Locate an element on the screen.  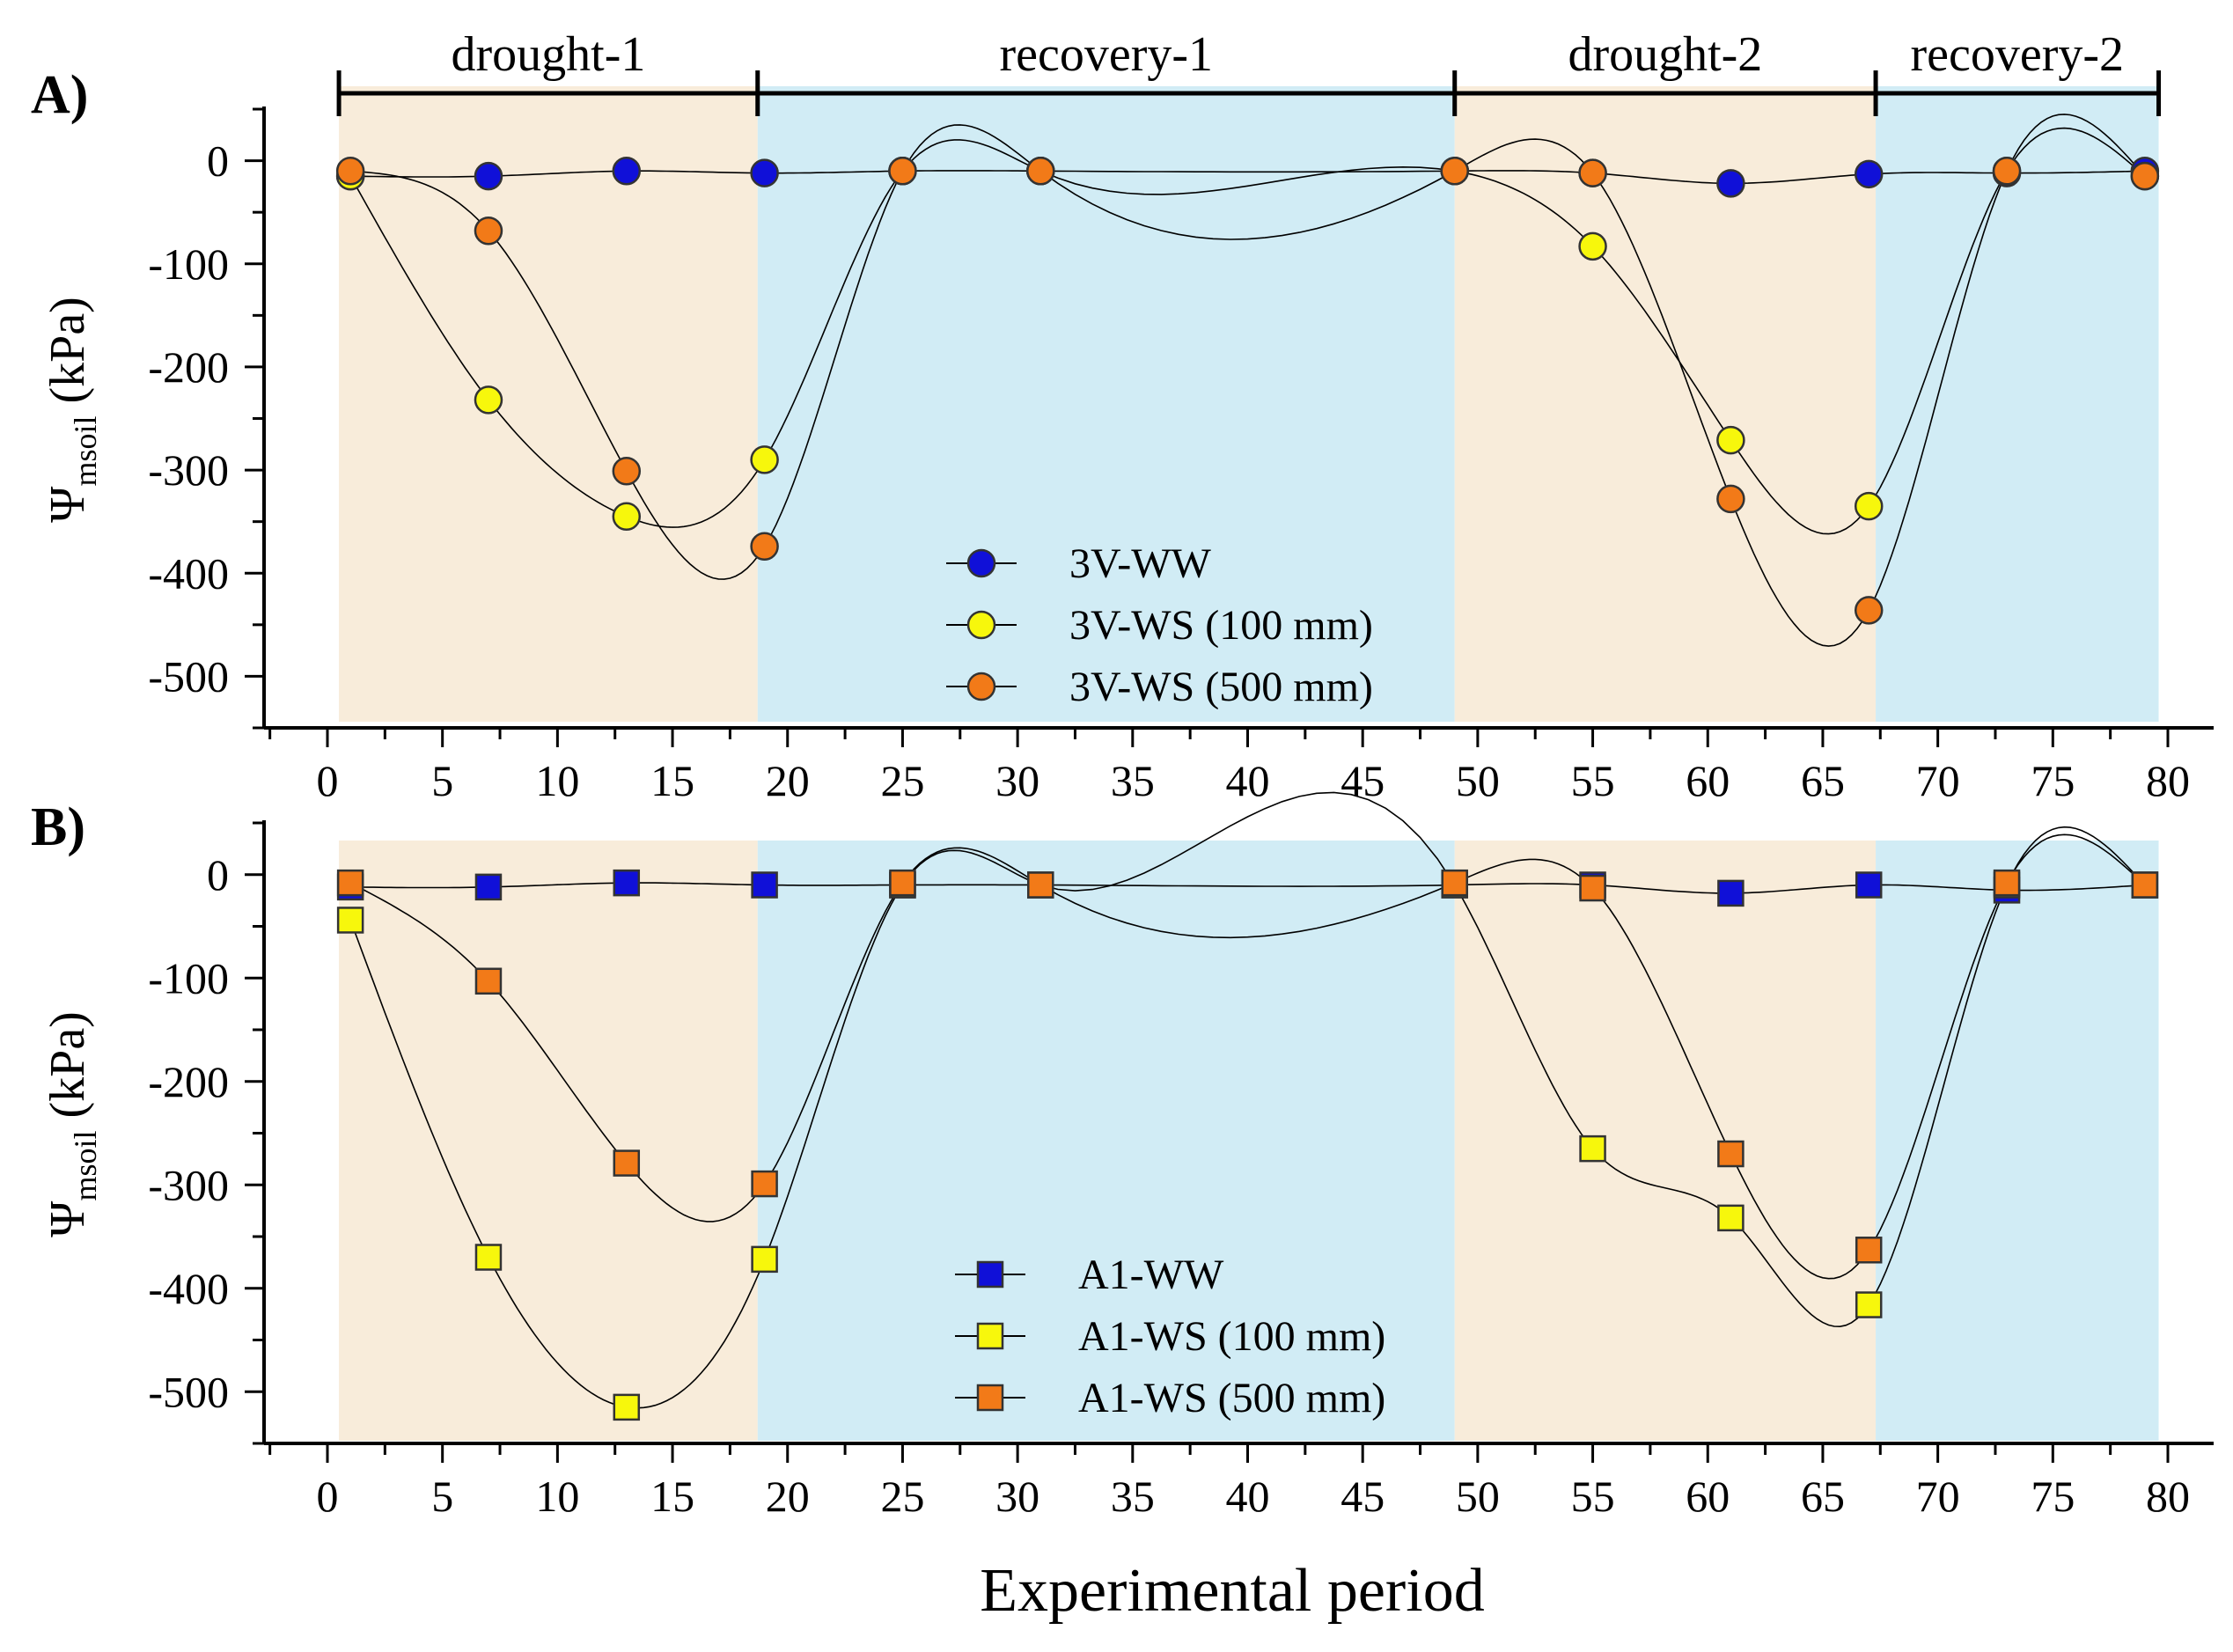
data-point-A1-WS (100 mm)-55 is located at coordinates (1593, 1148).